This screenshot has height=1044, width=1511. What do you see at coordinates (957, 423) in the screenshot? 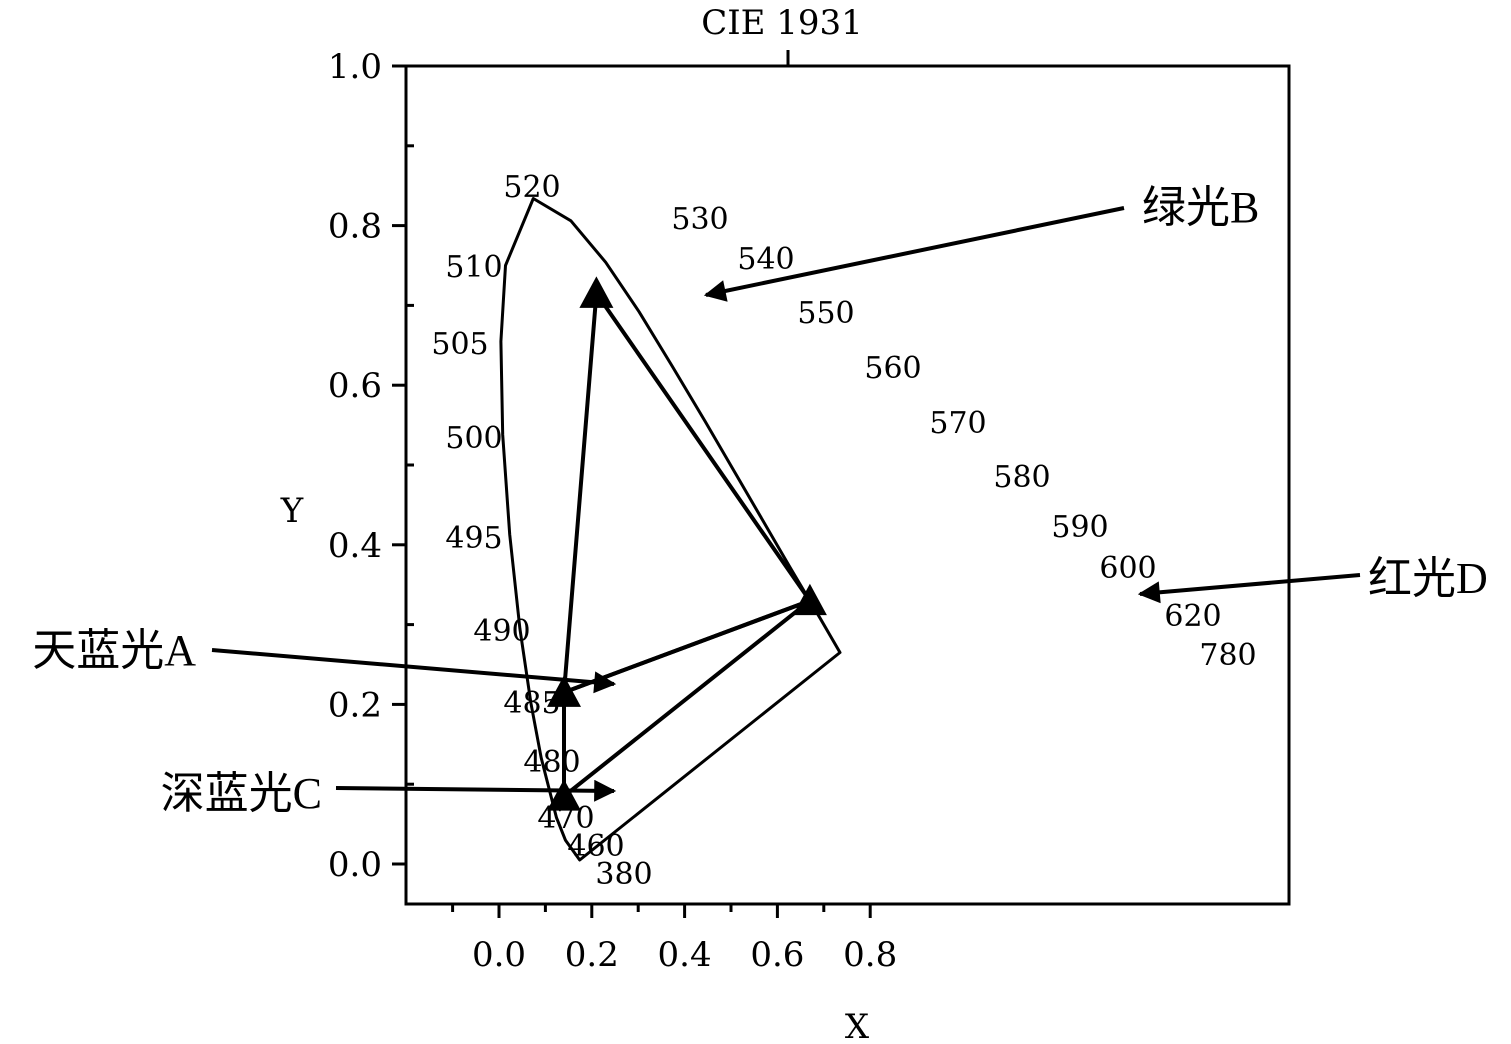
I see `wavelength-label-570: 570` at bounding box center [957, 423].